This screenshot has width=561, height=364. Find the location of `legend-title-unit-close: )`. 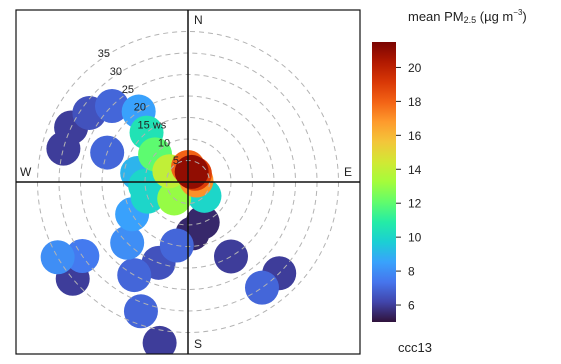

legend-title-unit-close: ) is located at coordinates (524, 16).